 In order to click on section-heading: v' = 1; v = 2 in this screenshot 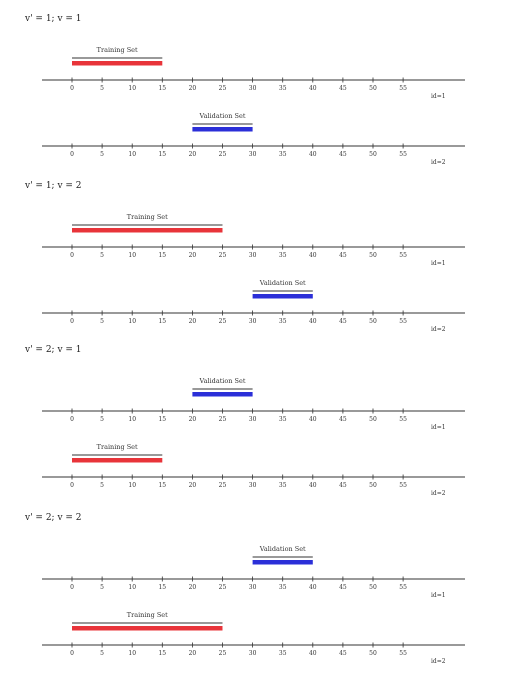, I will do `click(53, 186)`.